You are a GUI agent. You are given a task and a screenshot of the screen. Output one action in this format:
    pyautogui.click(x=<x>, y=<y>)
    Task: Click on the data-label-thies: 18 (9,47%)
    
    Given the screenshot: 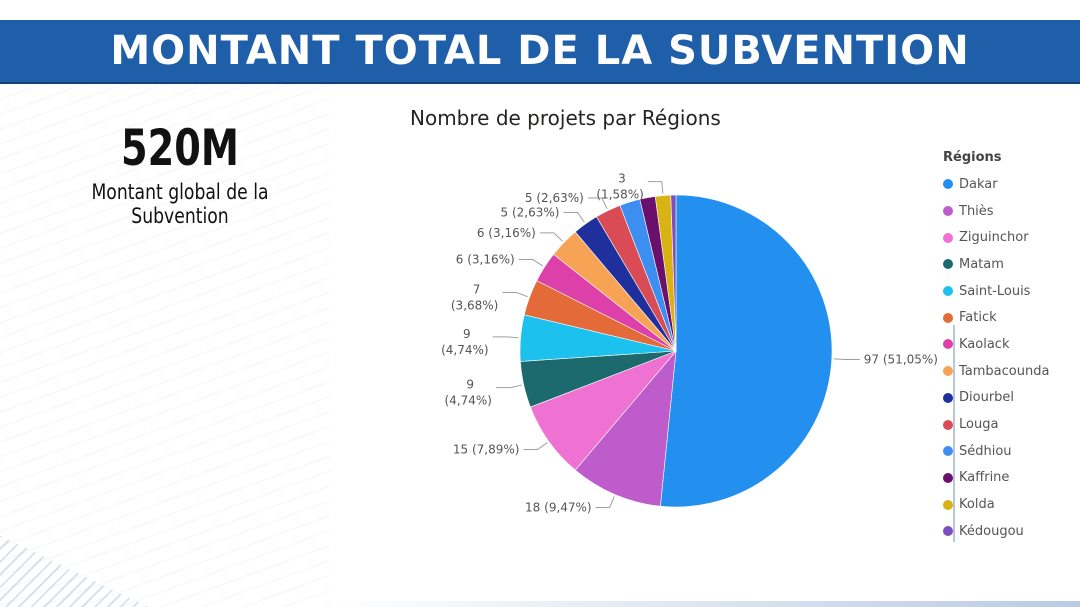 What is the action you would take?
    pyautogui.click(x=558, y=508)
    